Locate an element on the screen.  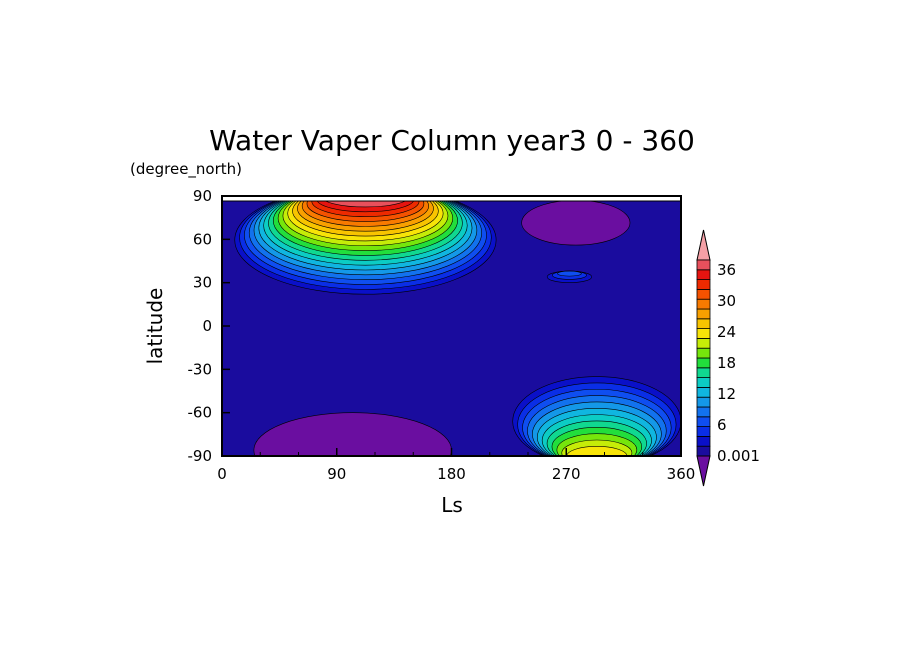
y-tick-label: -90 is located at coordinates (200, 456).